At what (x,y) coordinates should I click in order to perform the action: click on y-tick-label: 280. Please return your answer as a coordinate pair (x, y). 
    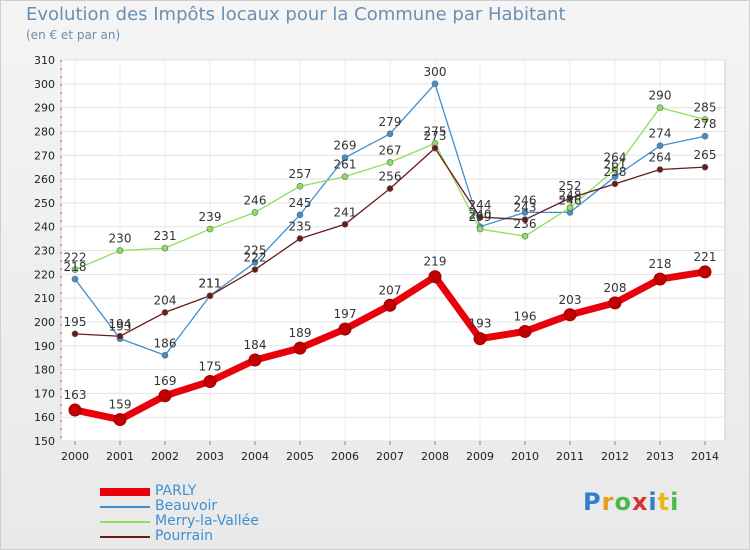
    Looking at the image, I should click on (44, 131).